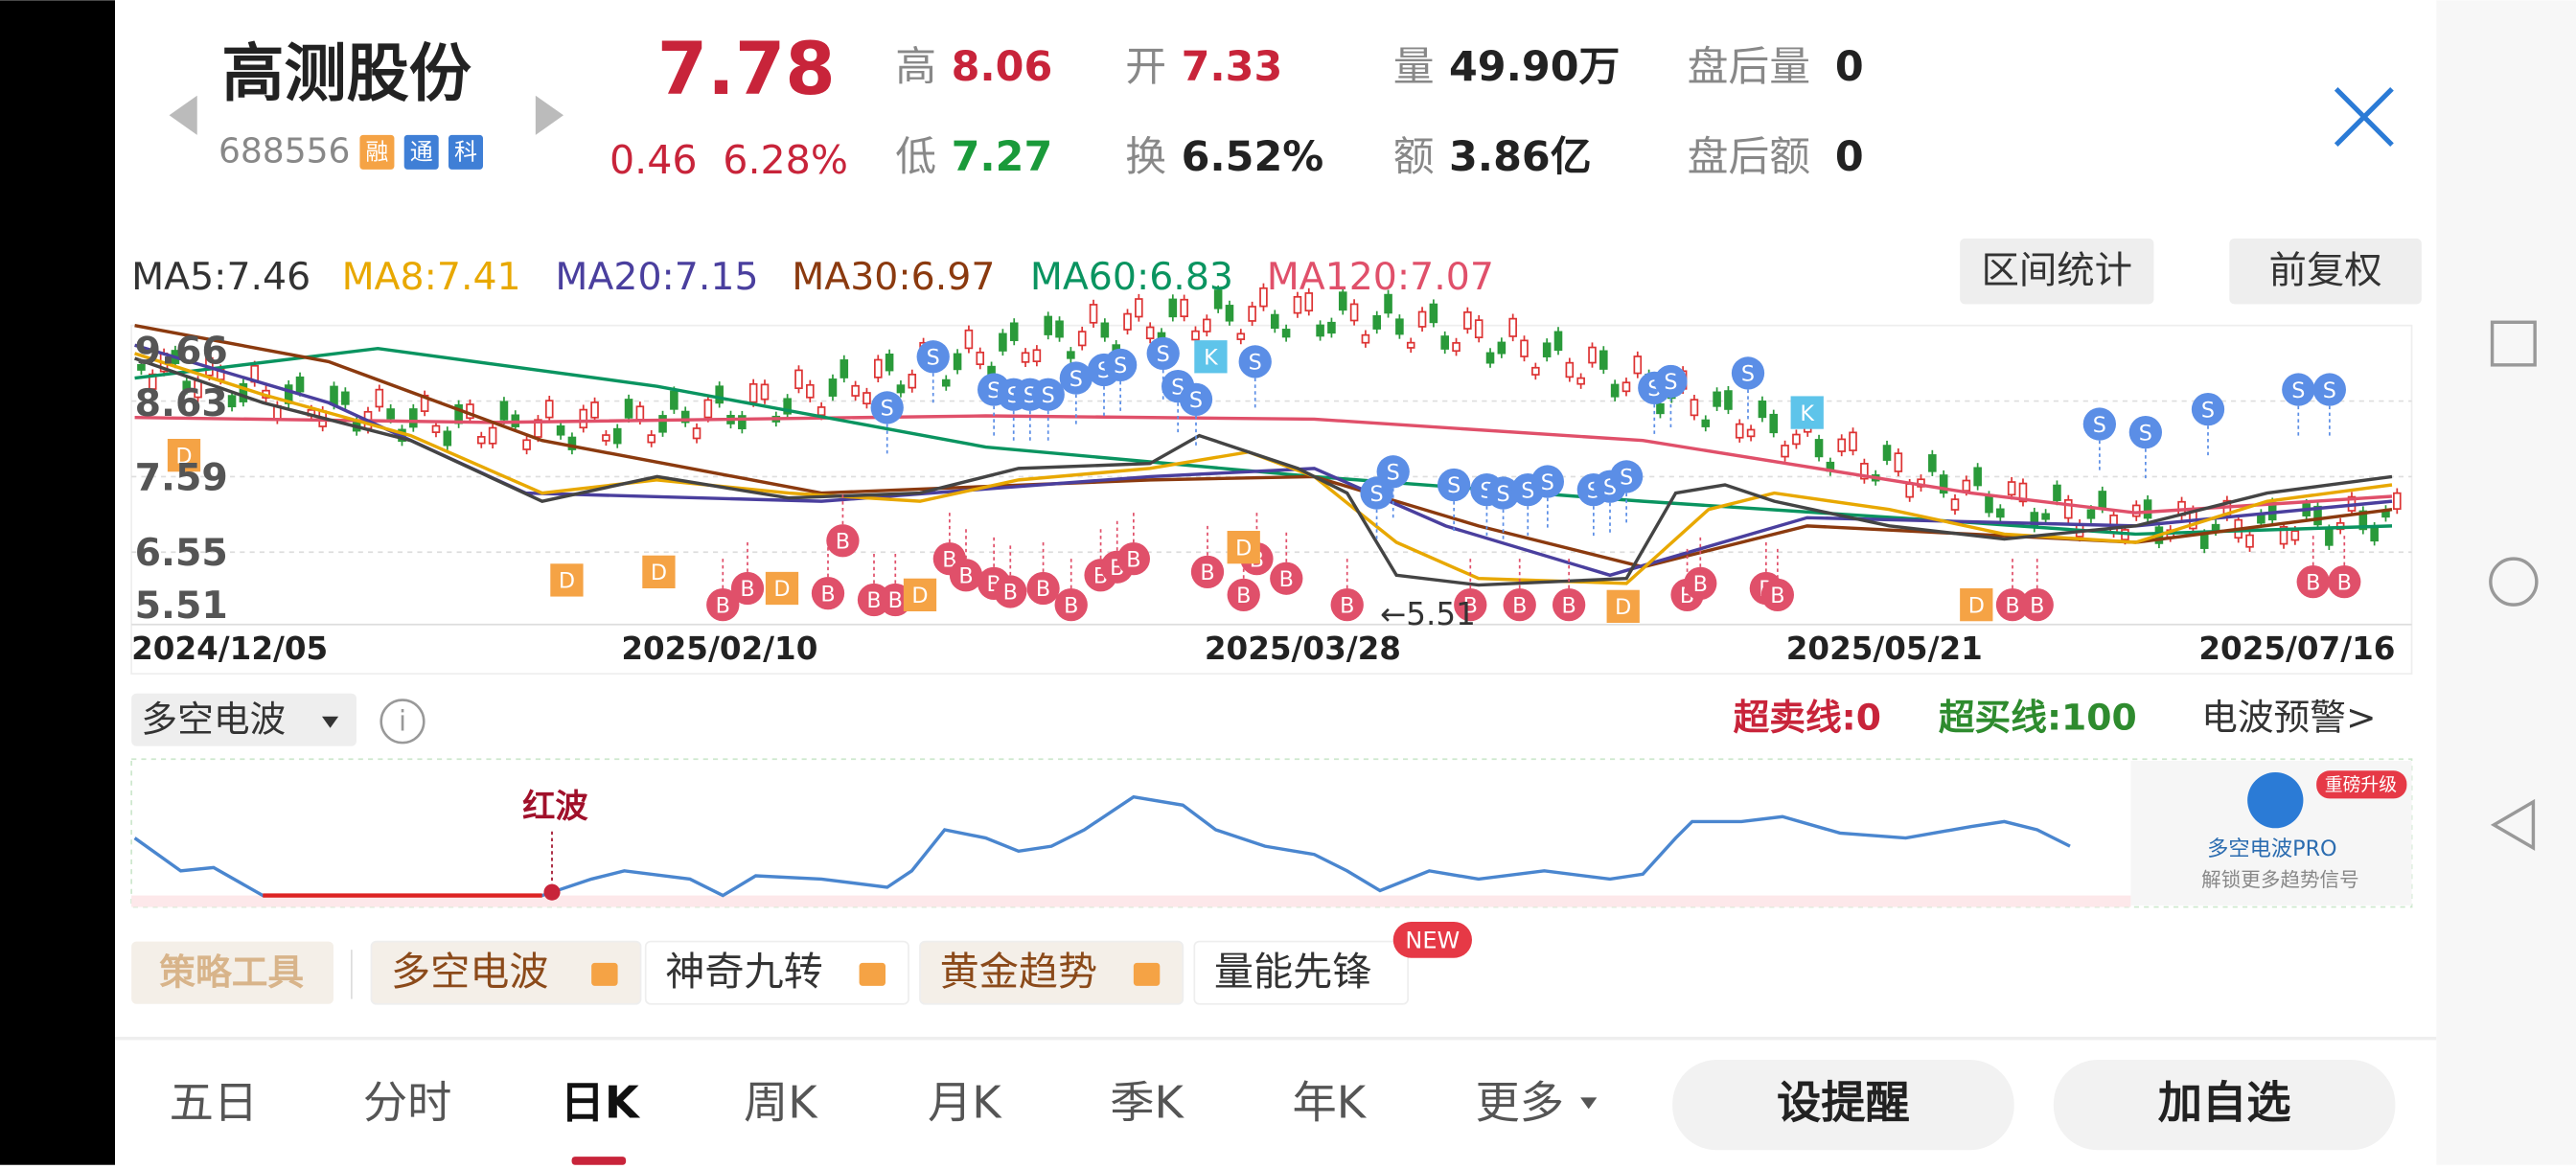 This screenshot has height=1169, width=2576. What do you see at coordinates (2364, 117) in the screenshot?
I see `close` at bounding box center [2364, 117].